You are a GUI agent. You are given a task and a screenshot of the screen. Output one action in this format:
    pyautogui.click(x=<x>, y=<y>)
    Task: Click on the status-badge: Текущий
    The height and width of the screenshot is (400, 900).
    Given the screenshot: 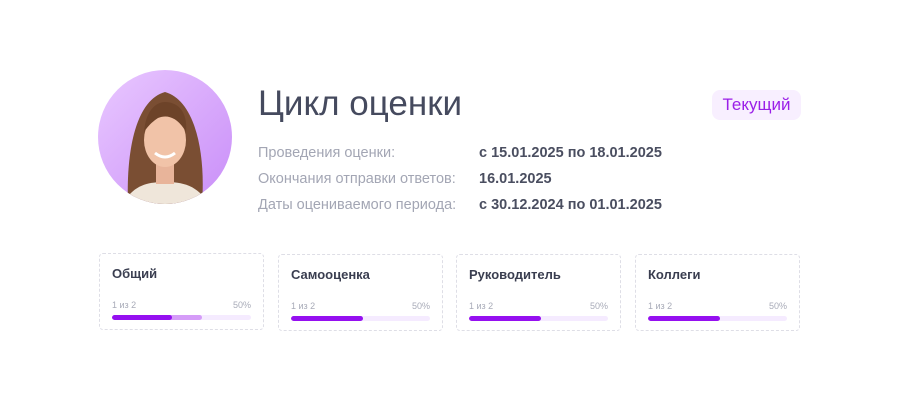 What is the action you would take?
    pyautogui.click(x=756, y=105)
    